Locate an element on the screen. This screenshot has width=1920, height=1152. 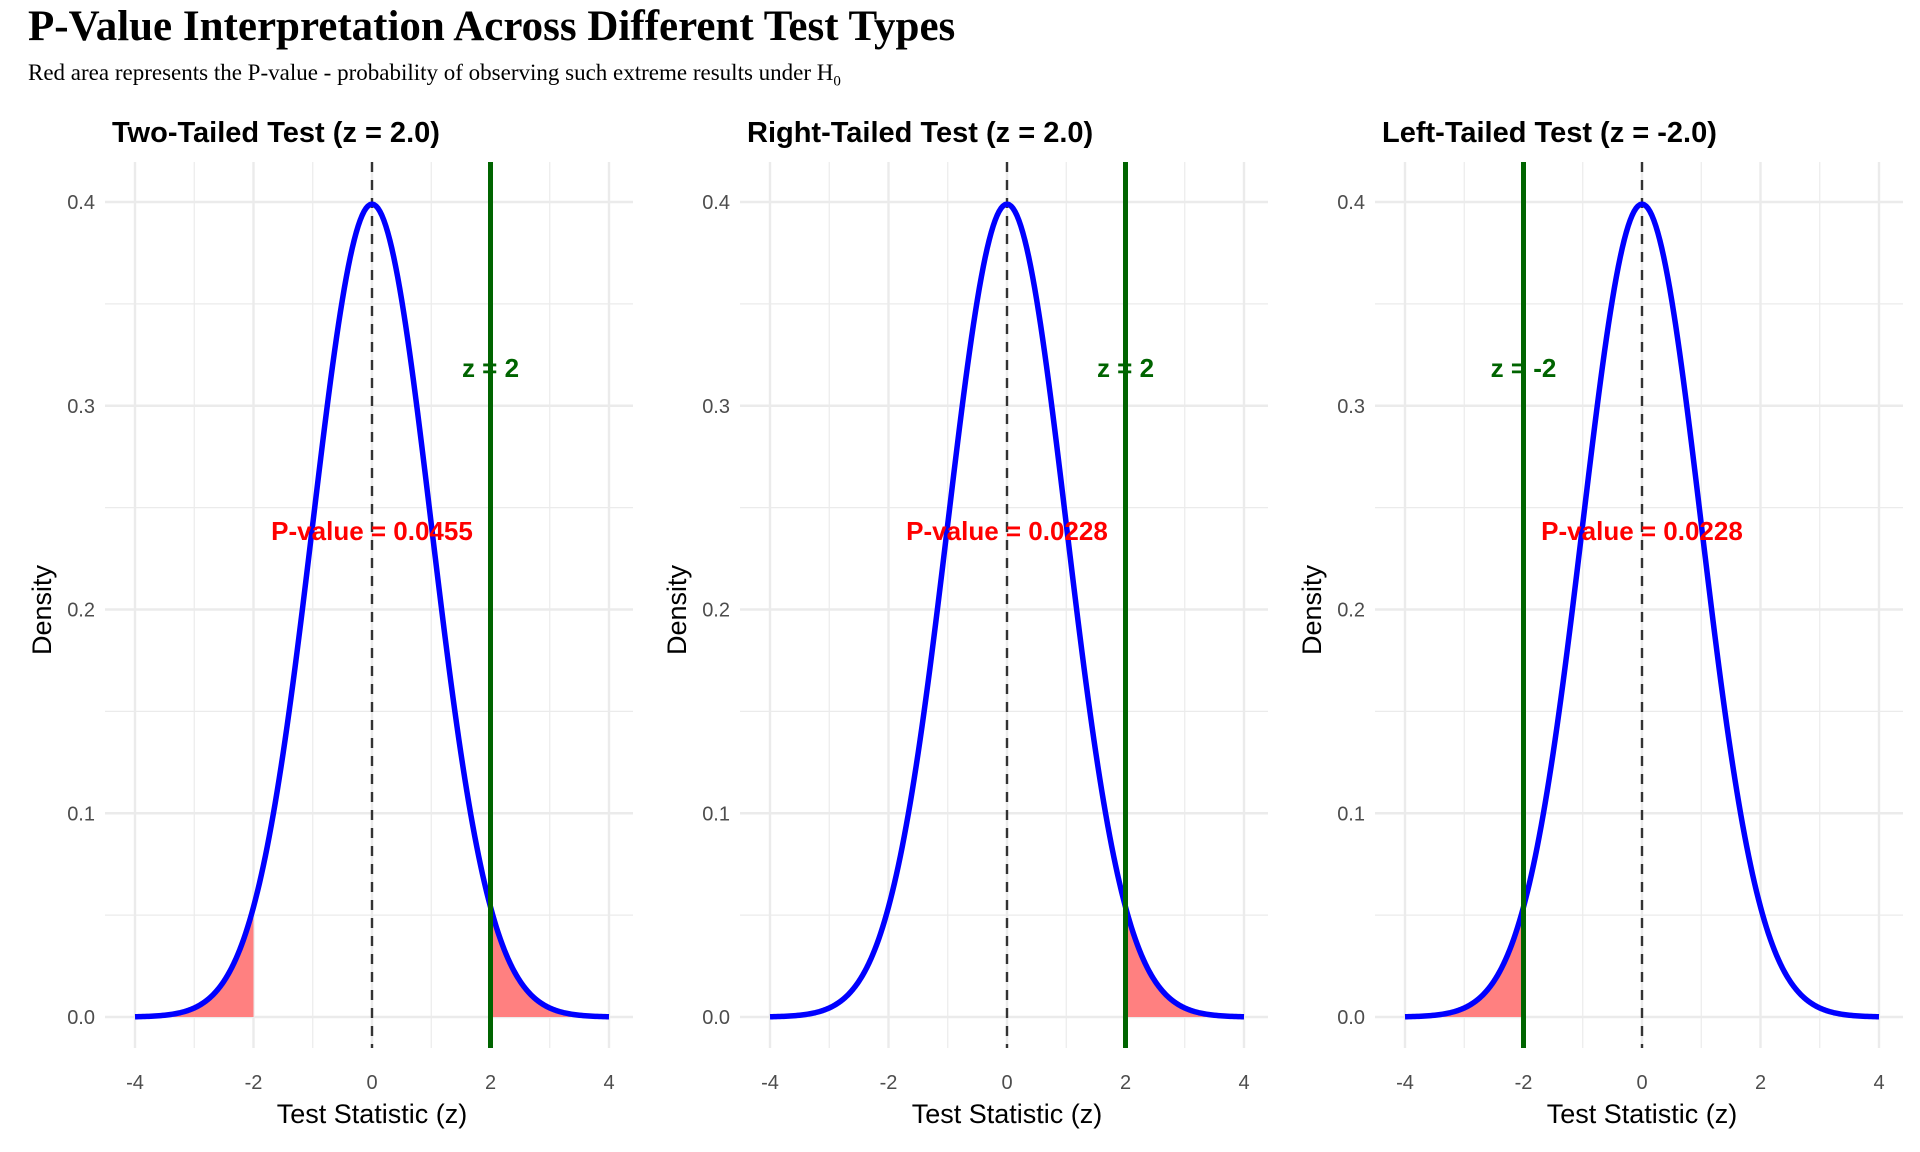
p-value-label: P-value = 0.0455 is located at coordinates (372, 531).